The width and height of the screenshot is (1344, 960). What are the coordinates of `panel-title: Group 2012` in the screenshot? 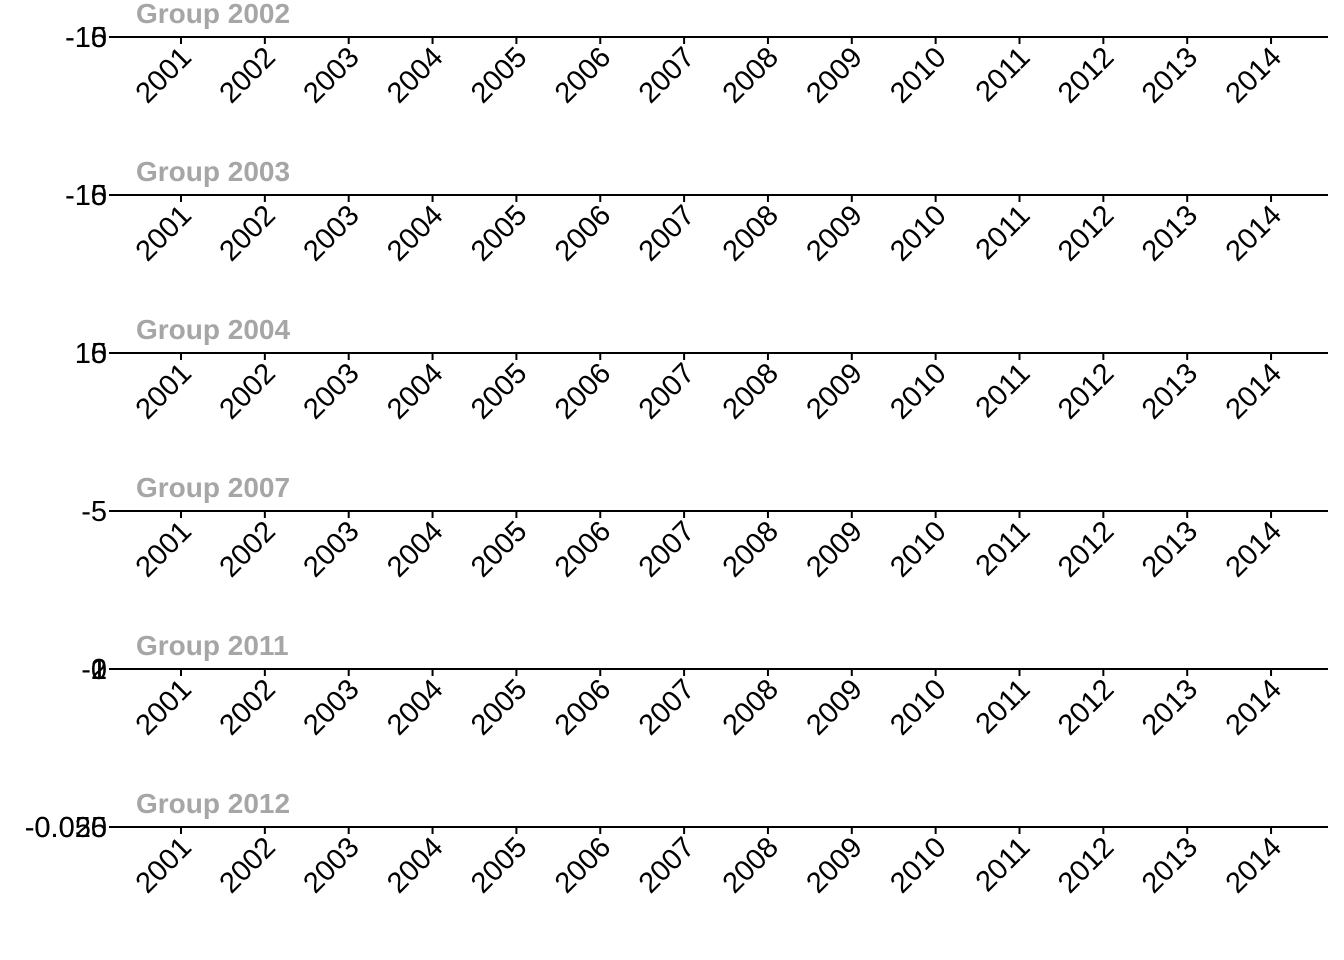 It's located at (213, 803).